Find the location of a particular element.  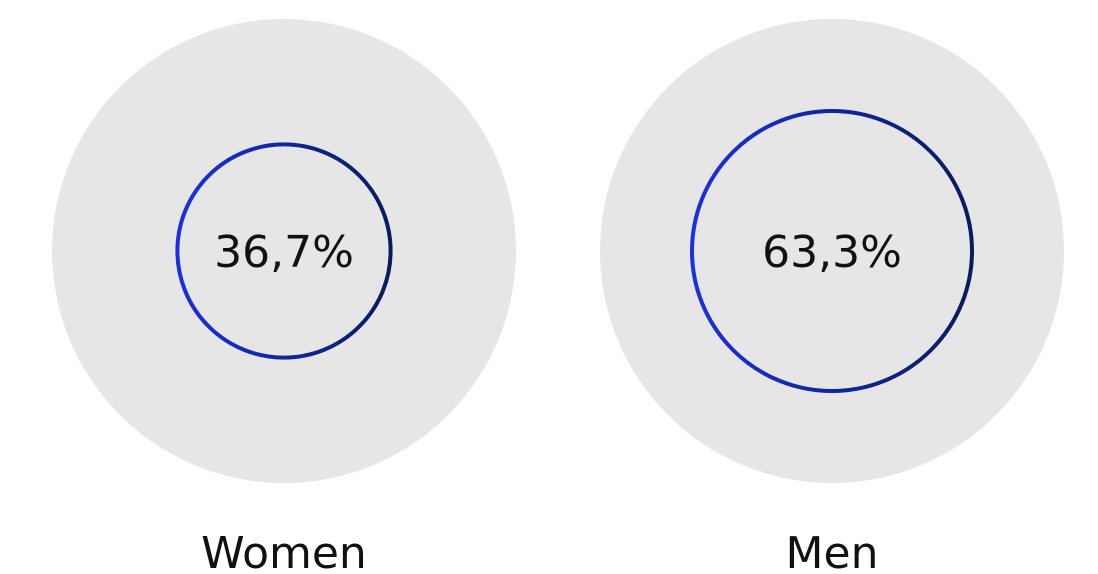

value-circle-women is located at coordinates (284, 251).